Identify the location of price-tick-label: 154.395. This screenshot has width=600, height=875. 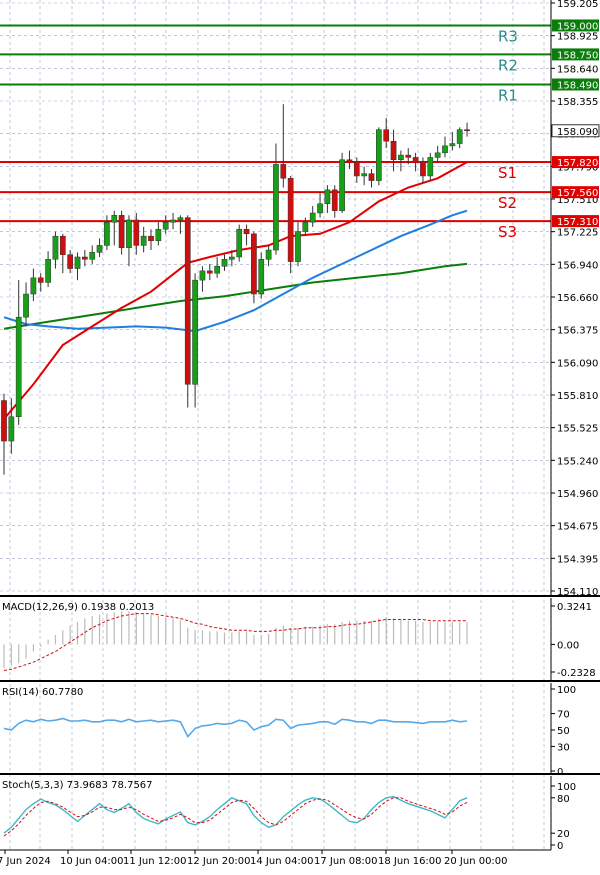
(577, 559).